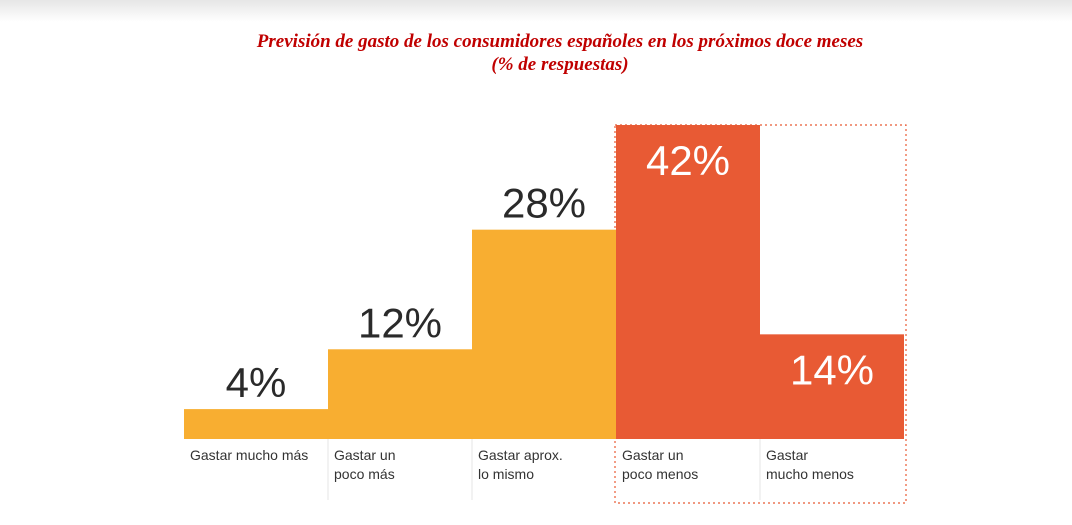 This screenshot has width=1072, height=525. I want to click on bar-value-label: 4%, so click(256, 382).